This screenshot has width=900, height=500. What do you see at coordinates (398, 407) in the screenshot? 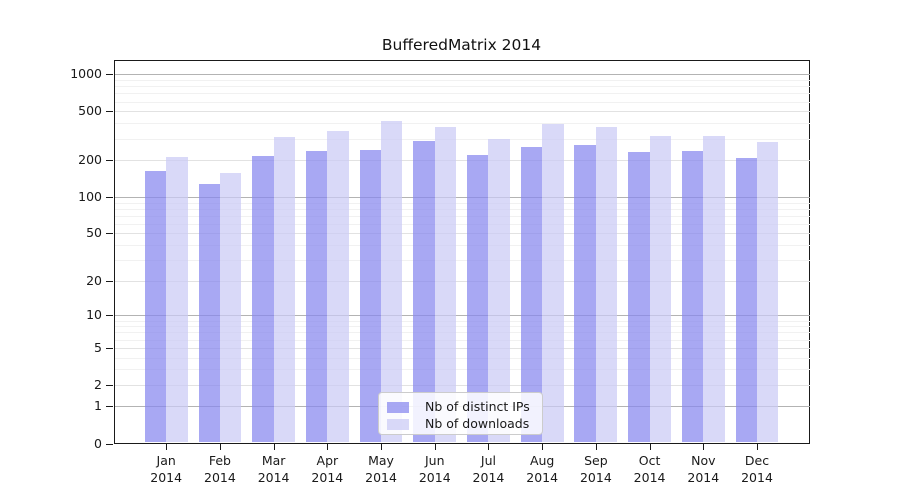
I see `legend-swatch-distinct-ips` at bounding box center [398, 407].